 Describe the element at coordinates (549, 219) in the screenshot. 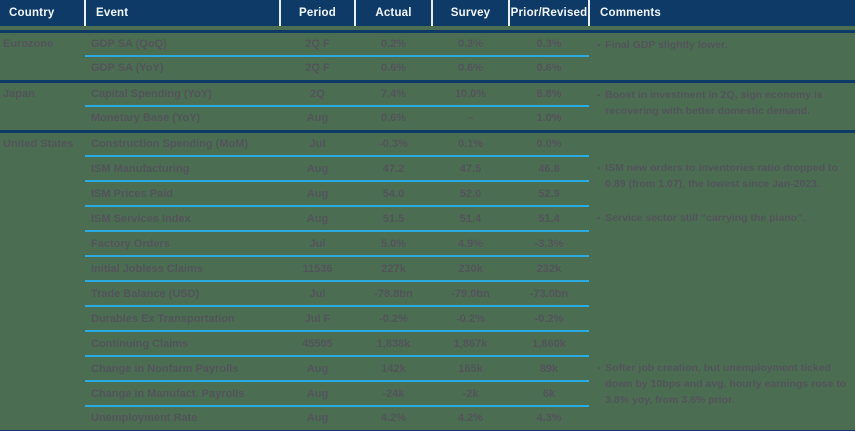

I see `prior-value: 51.4` at that location.